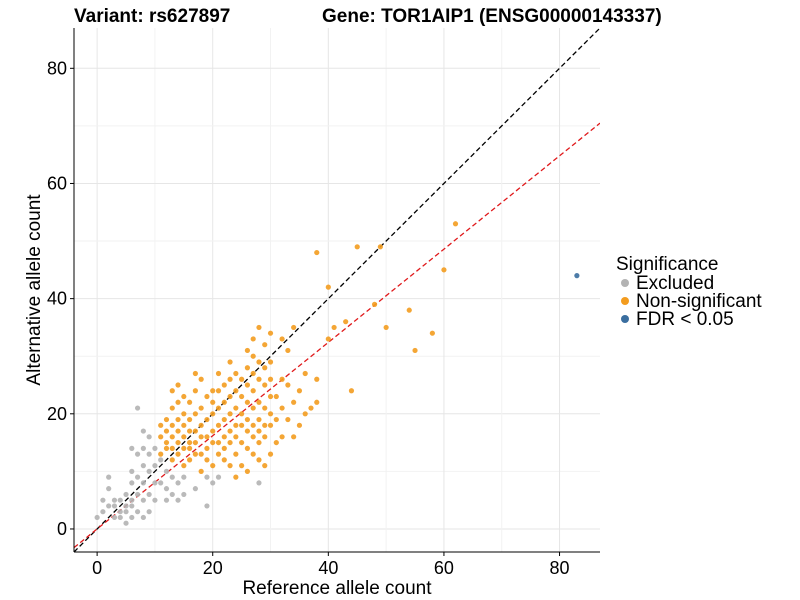 Image resolution: width=800 pixels, height=600 pixels. What do you see at coordinates (152, 16) in the screenshot?
I see `chart-title-variant: Variant: rs627897` at bounding box center [152, 16].